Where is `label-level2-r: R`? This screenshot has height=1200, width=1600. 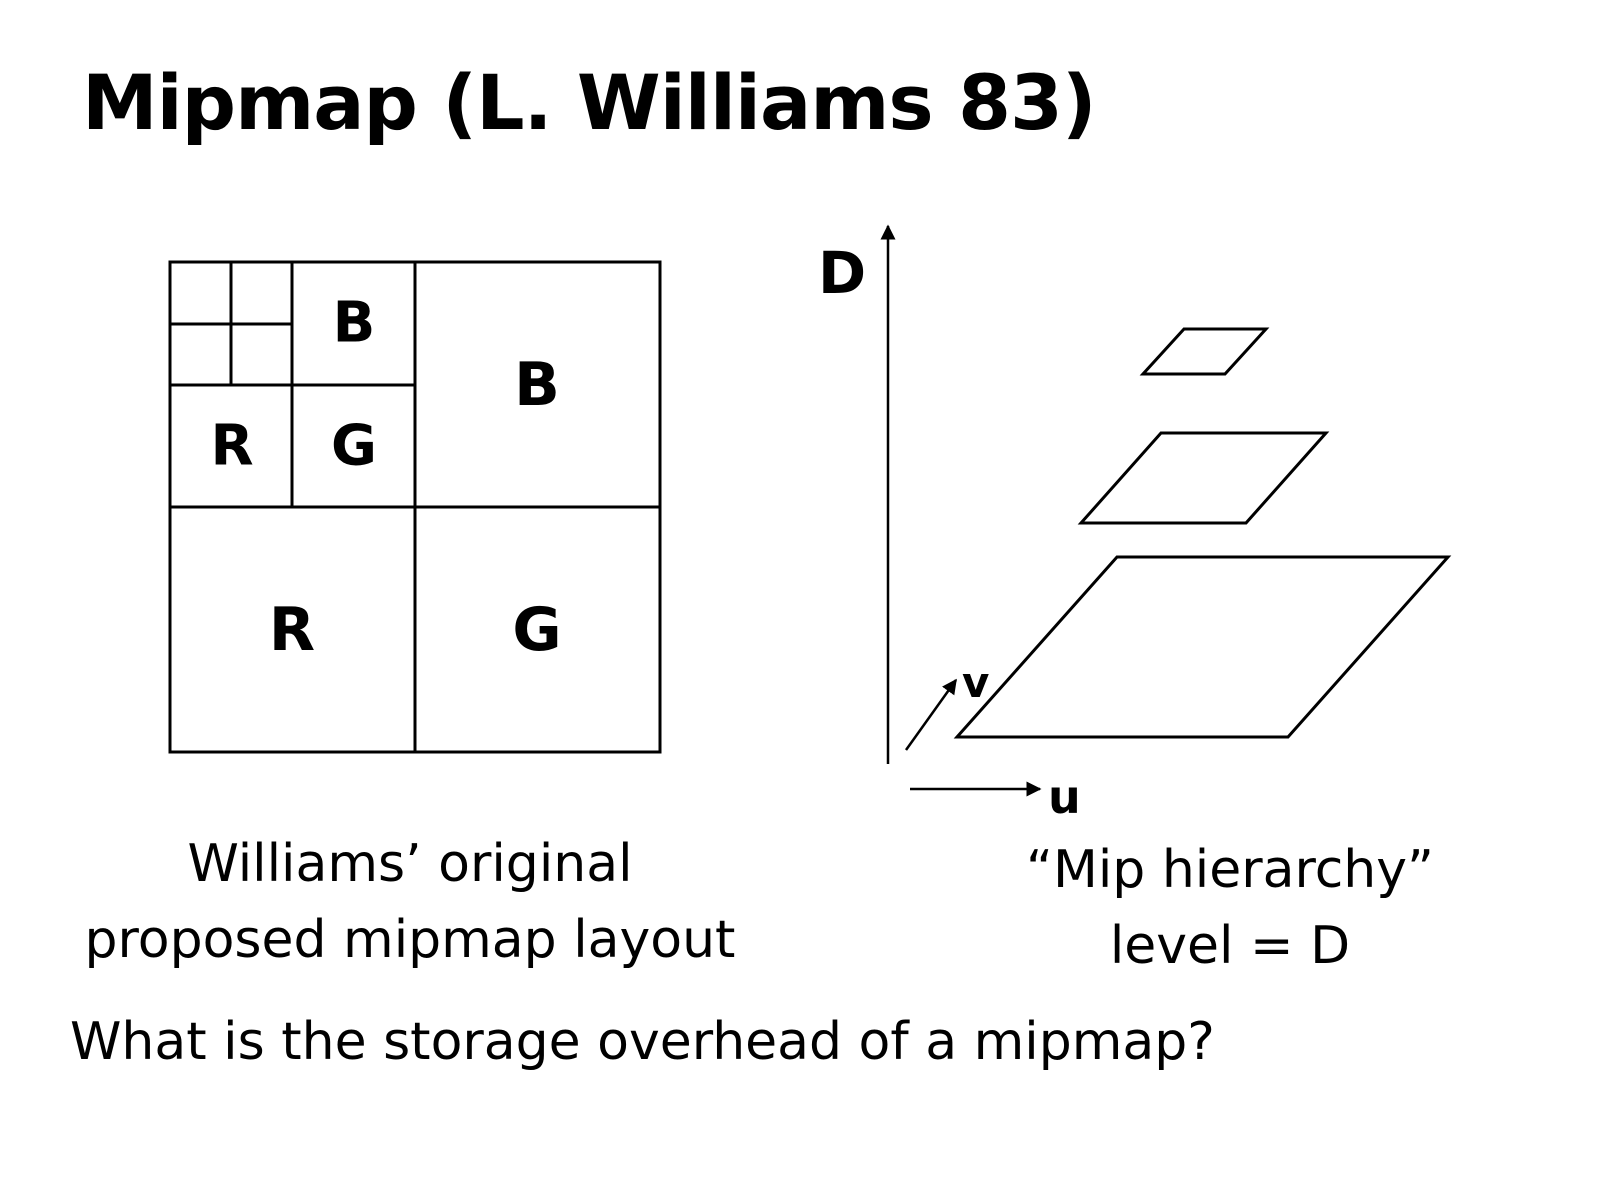
label-level2-r: R is located at coordinates (231, 446).